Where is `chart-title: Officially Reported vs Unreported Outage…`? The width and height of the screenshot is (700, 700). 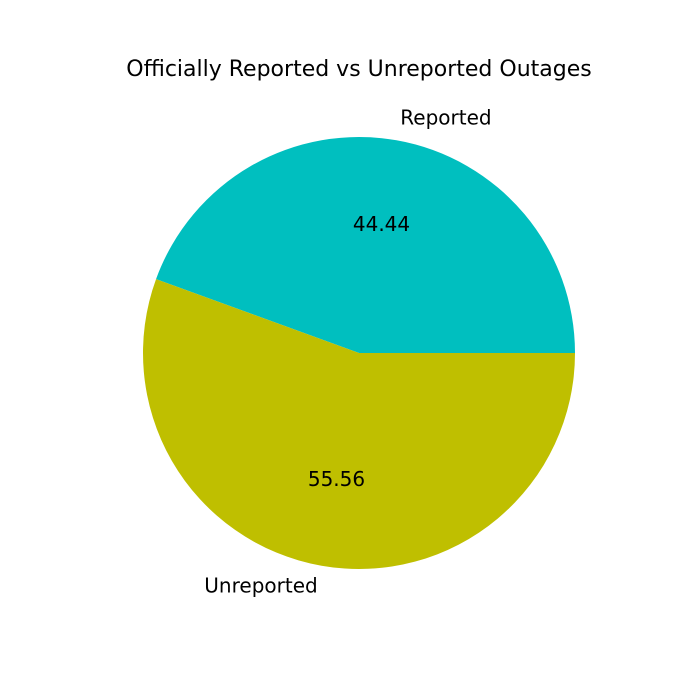 chart-title: Officially Reported vs Unreported Outage… is located at coordinates (358, 69).